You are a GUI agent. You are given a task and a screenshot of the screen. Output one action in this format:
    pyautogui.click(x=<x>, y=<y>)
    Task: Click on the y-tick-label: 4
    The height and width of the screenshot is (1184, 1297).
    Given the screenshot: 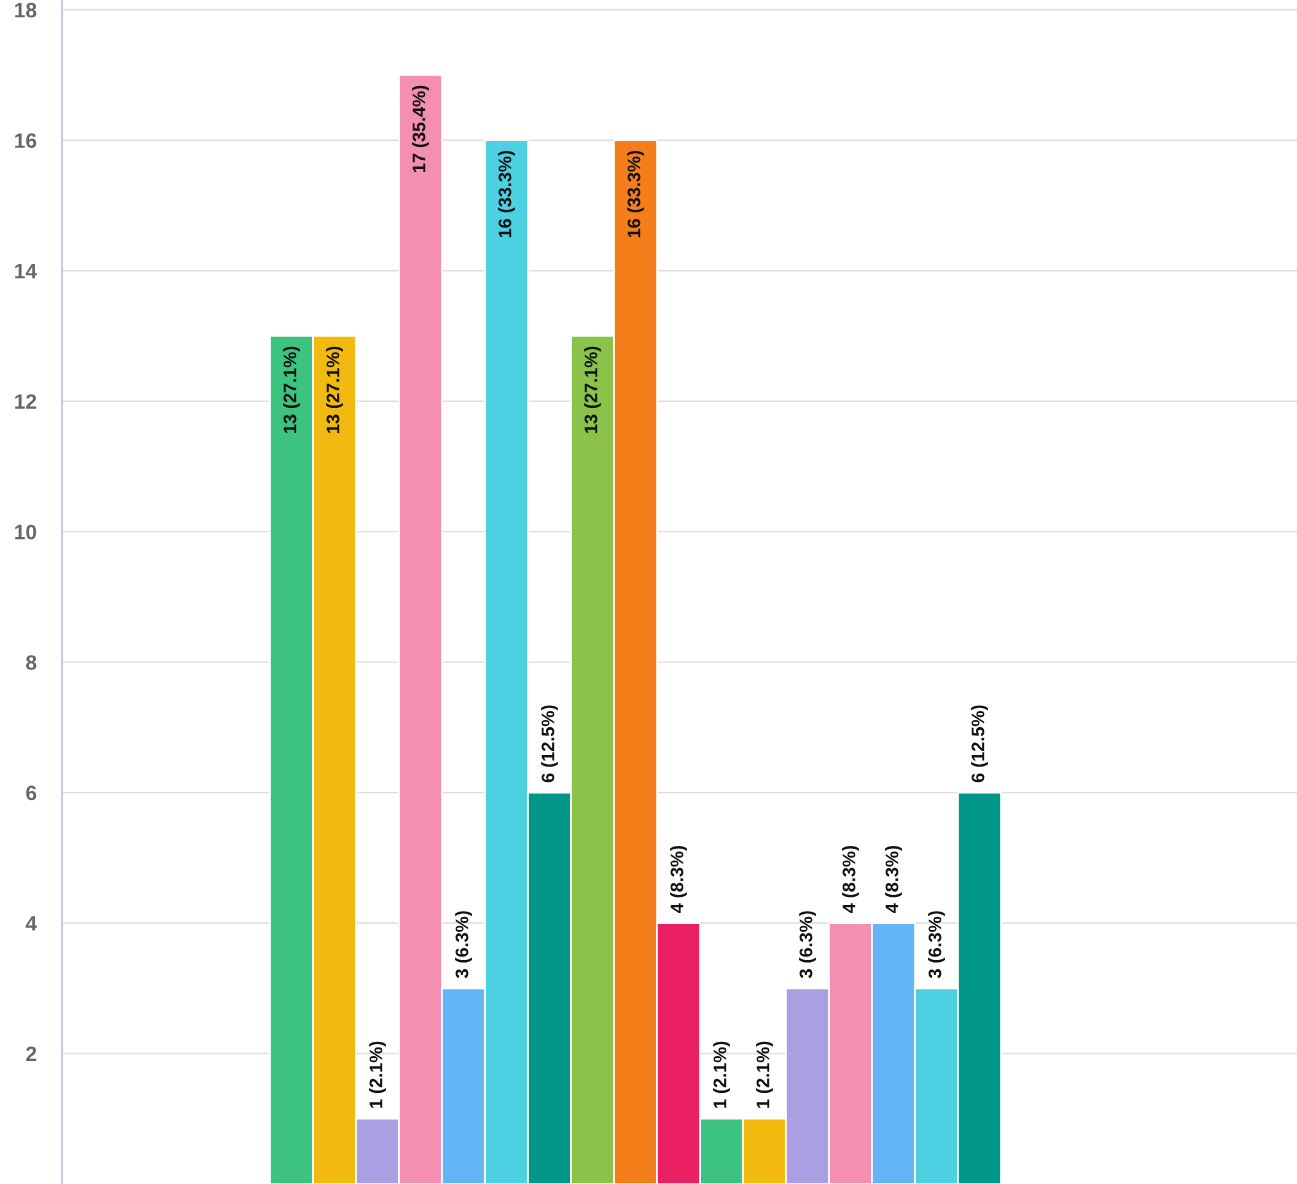 What is the action you would take?
    pyautogui.click(x=31, y=923)
    